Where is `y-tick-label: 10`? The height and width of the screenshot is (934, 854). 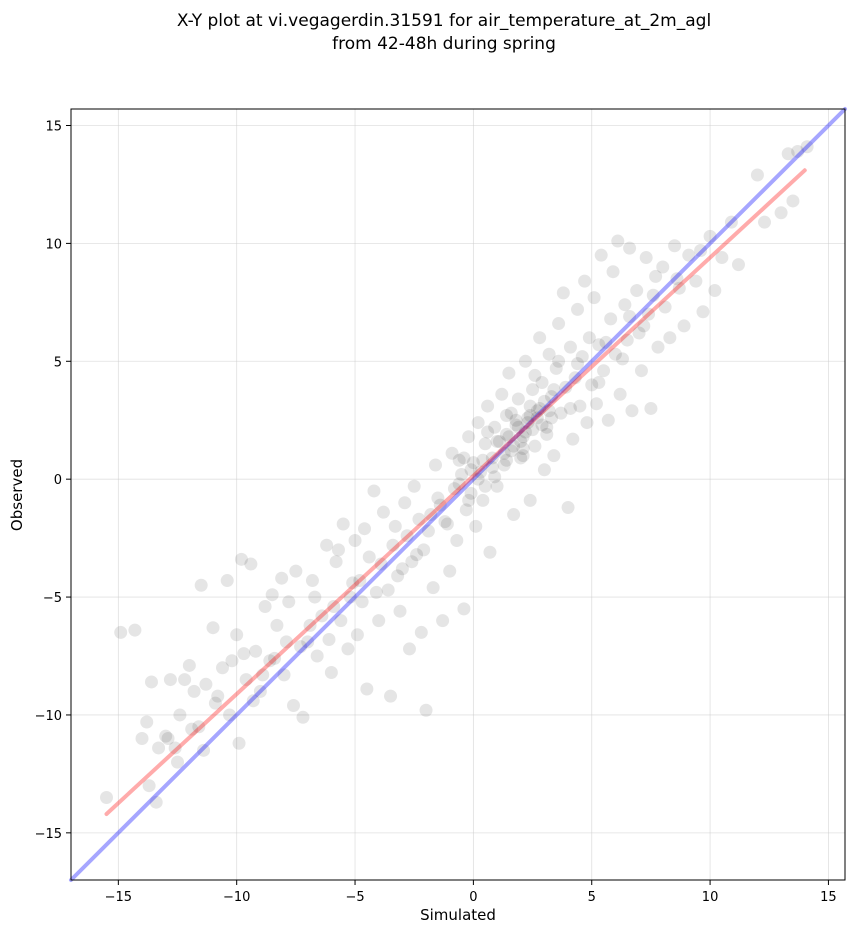
y-tick-label: 10 is located at coordinates (53, 244).